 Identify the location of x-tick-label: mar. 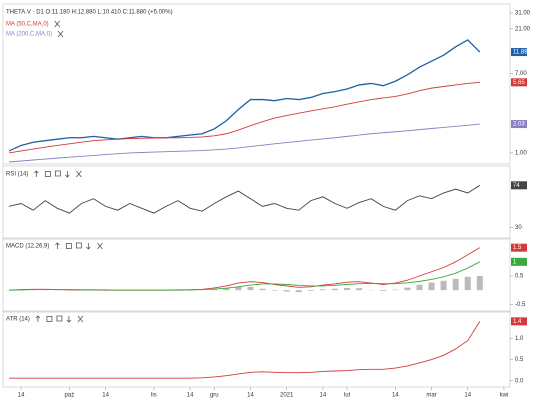
(431, 396).